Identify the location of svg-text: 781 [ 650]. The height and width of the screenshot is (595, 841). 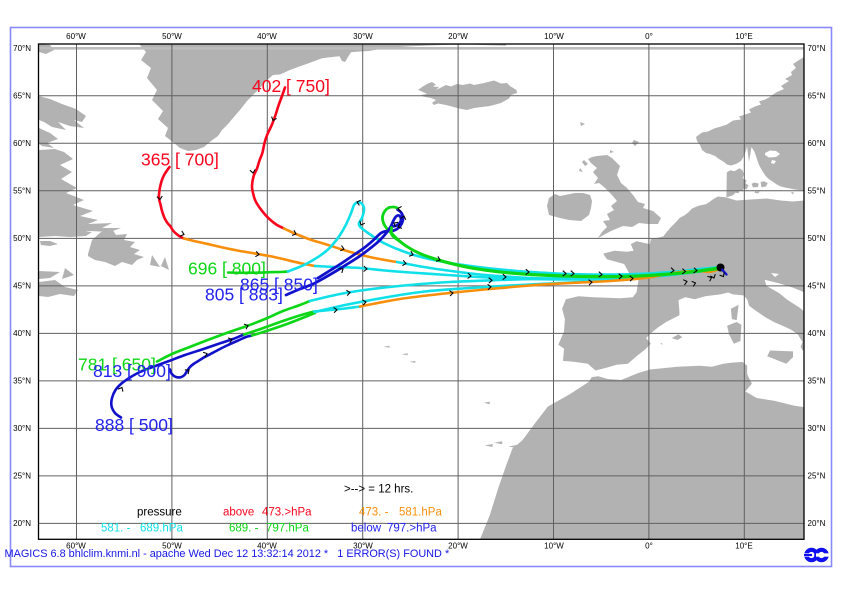
(117, 365).